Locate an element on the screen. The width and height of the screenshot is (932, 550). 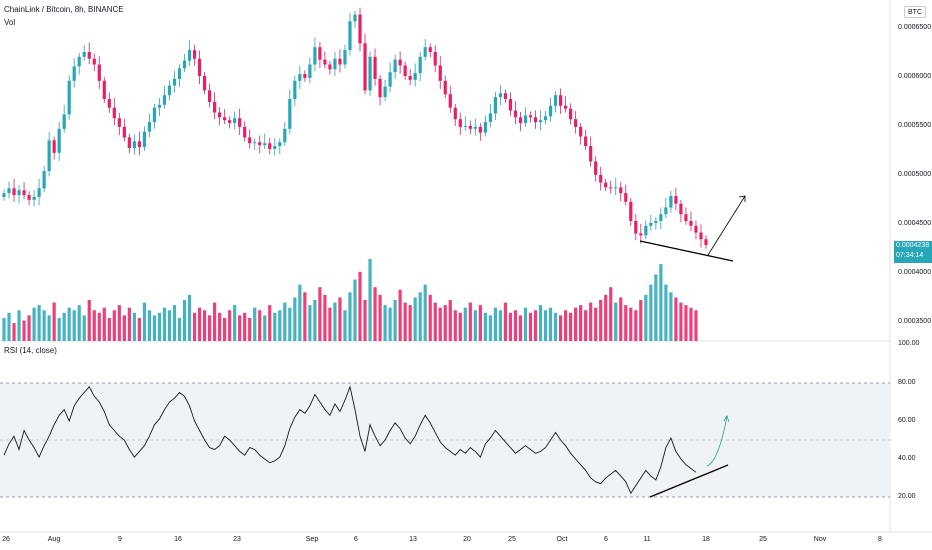
volume-bars is located at coordinates (350, 300).